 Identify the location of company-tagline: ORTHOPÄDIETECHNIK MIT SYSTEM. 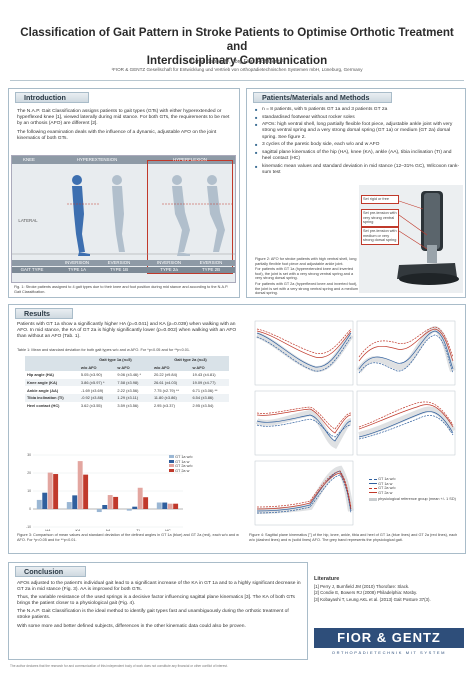
(389, 652).